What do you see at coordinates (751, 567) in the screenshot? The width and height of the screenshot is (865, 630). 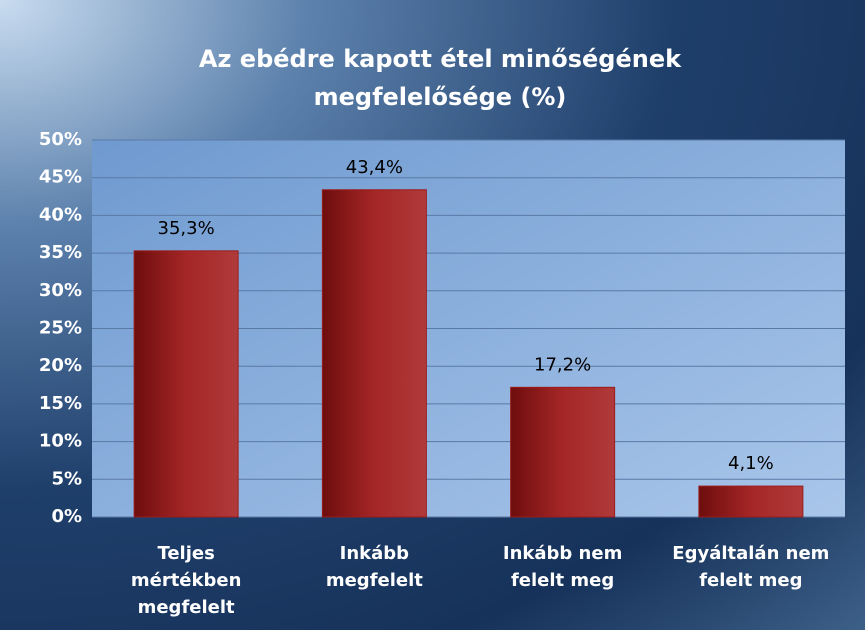 I see `x-tick-label: Egyáltalán nem felelt meg` at bounding box center [751, 567].